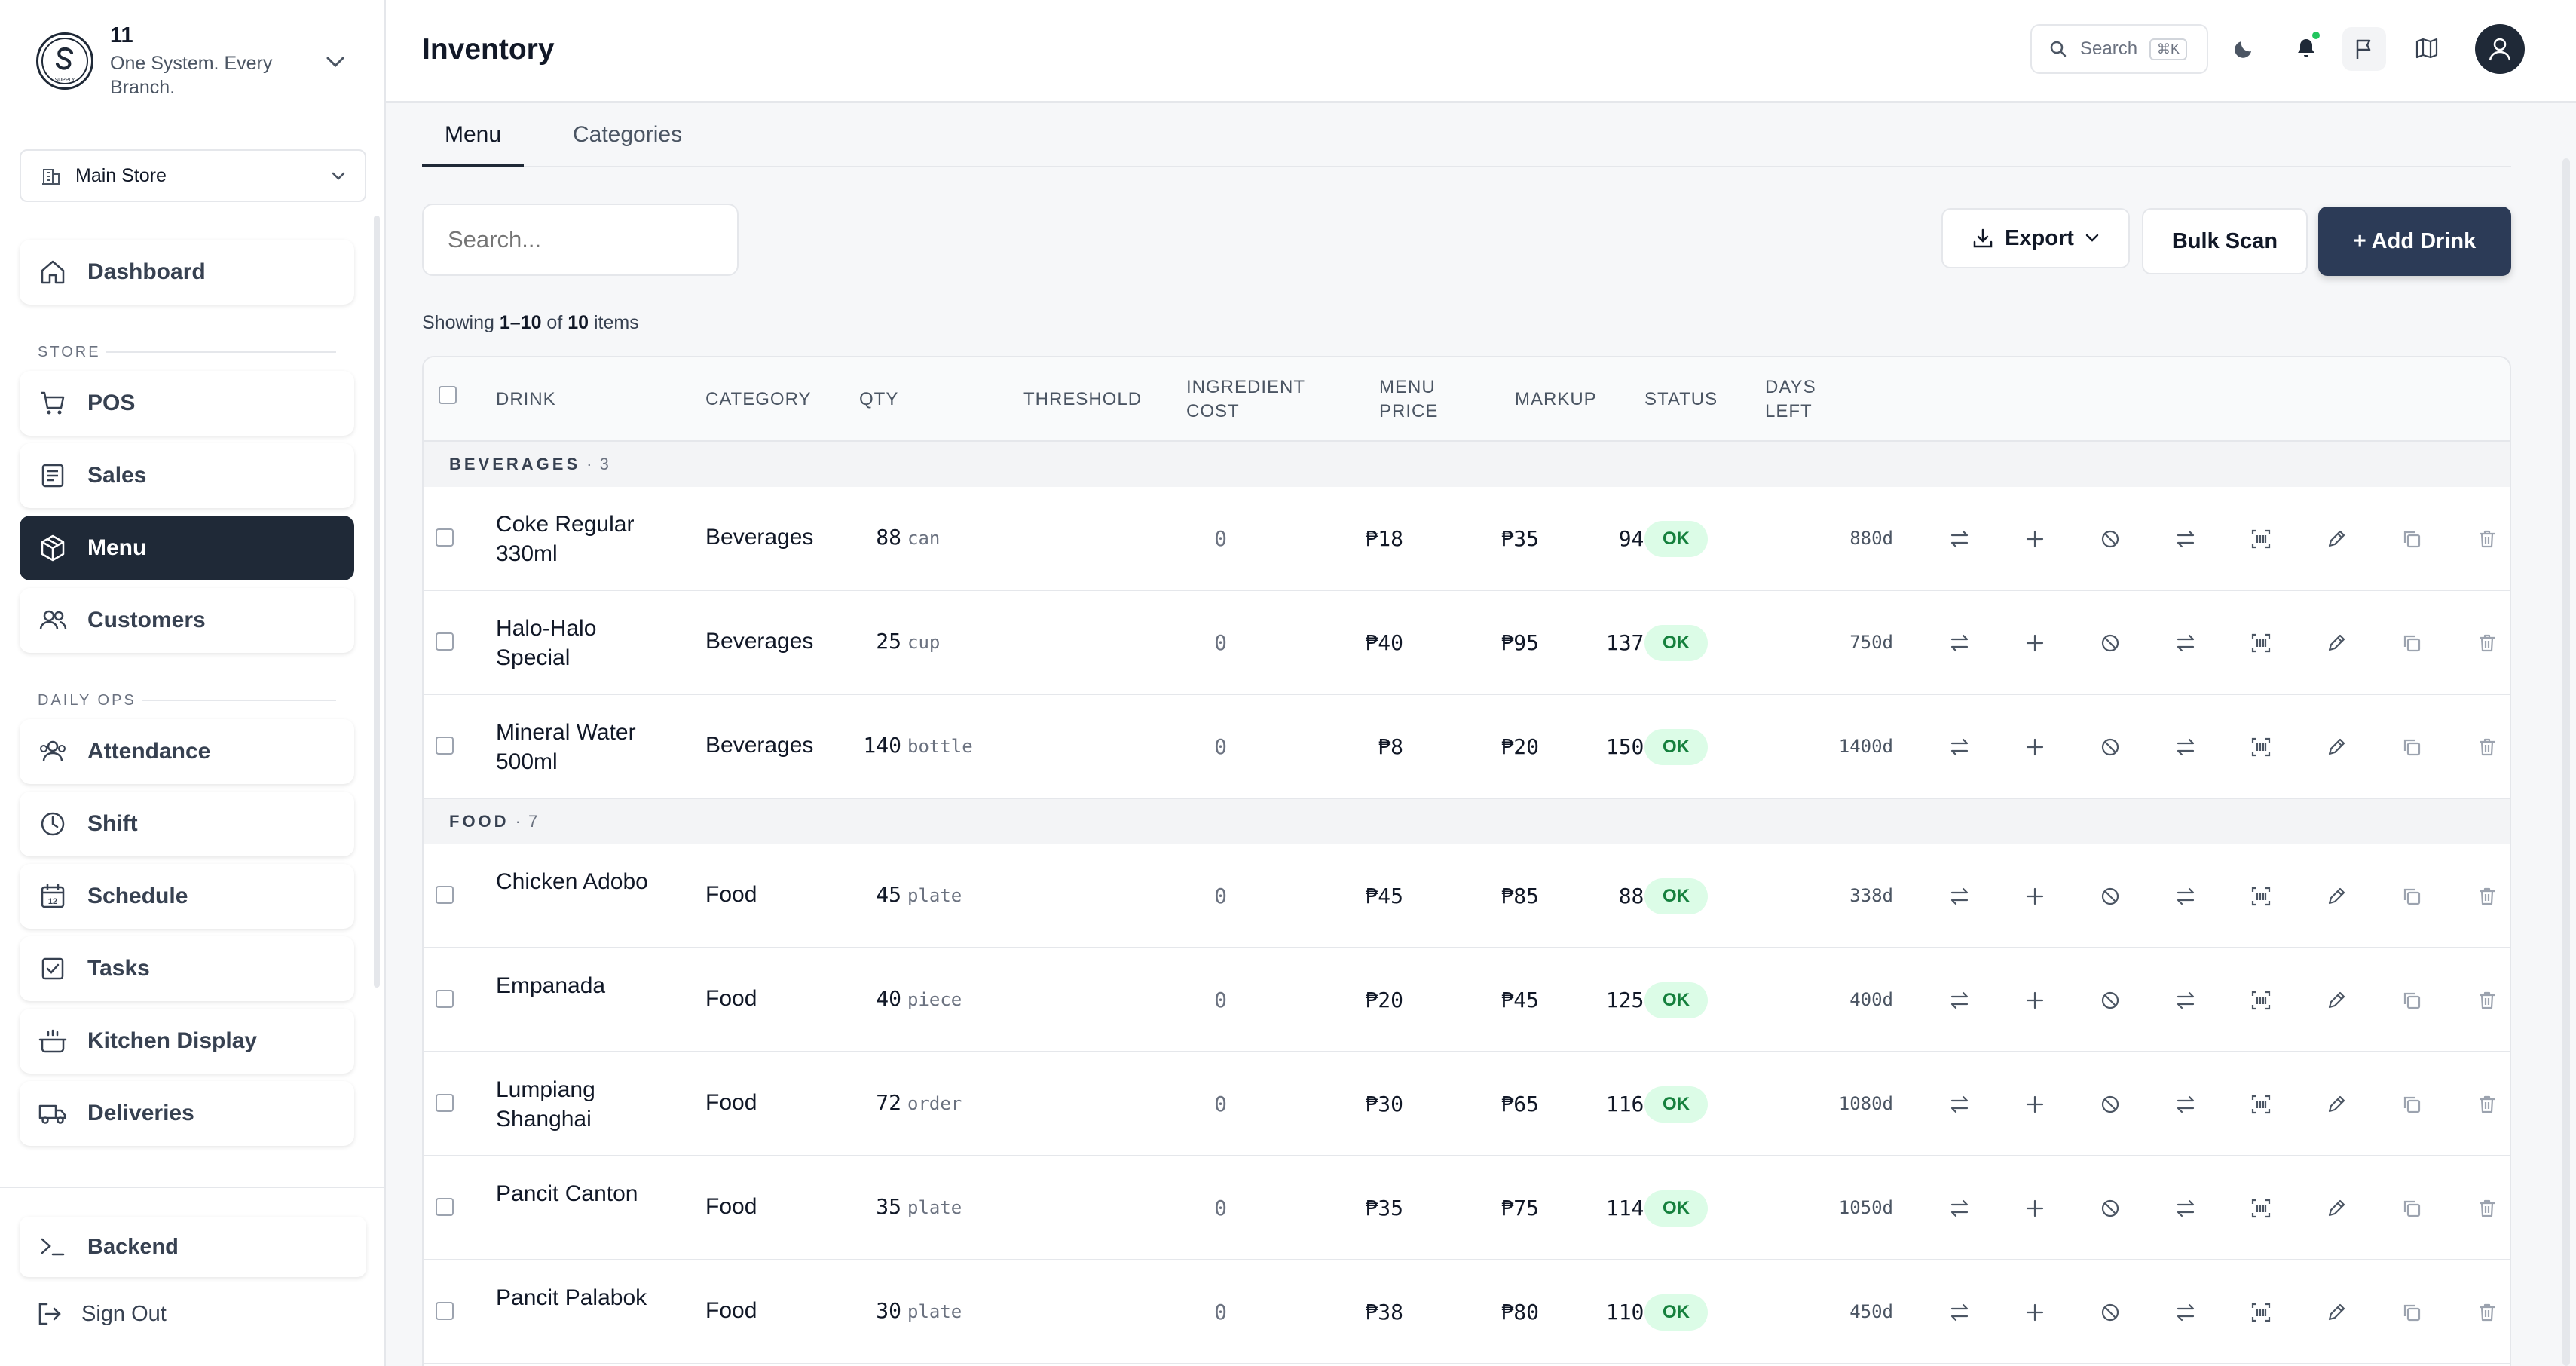 Image resolution: width=2576 pixels, height=1366 pixels. What do you see at coordinates (628, 134) in the screenshot?
I see `tab-categories: Categories` at bounding box center [628, 134].